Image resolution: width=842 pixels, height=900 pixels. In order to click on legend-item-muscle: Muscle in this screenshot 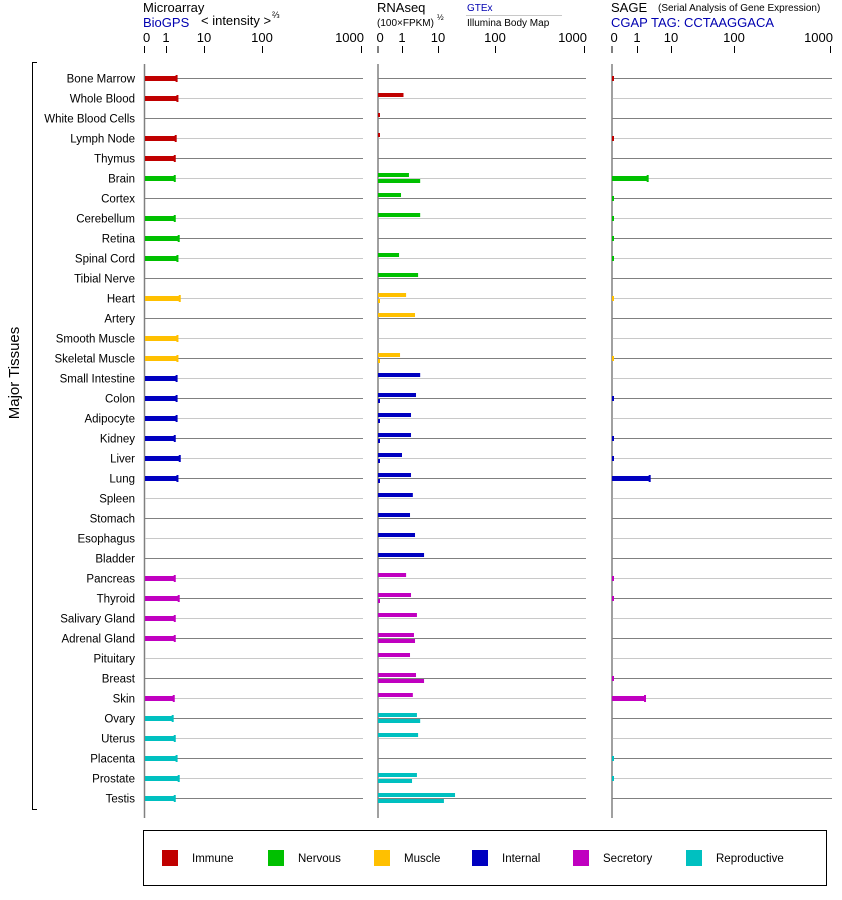, I will do `click(407, 858)`.